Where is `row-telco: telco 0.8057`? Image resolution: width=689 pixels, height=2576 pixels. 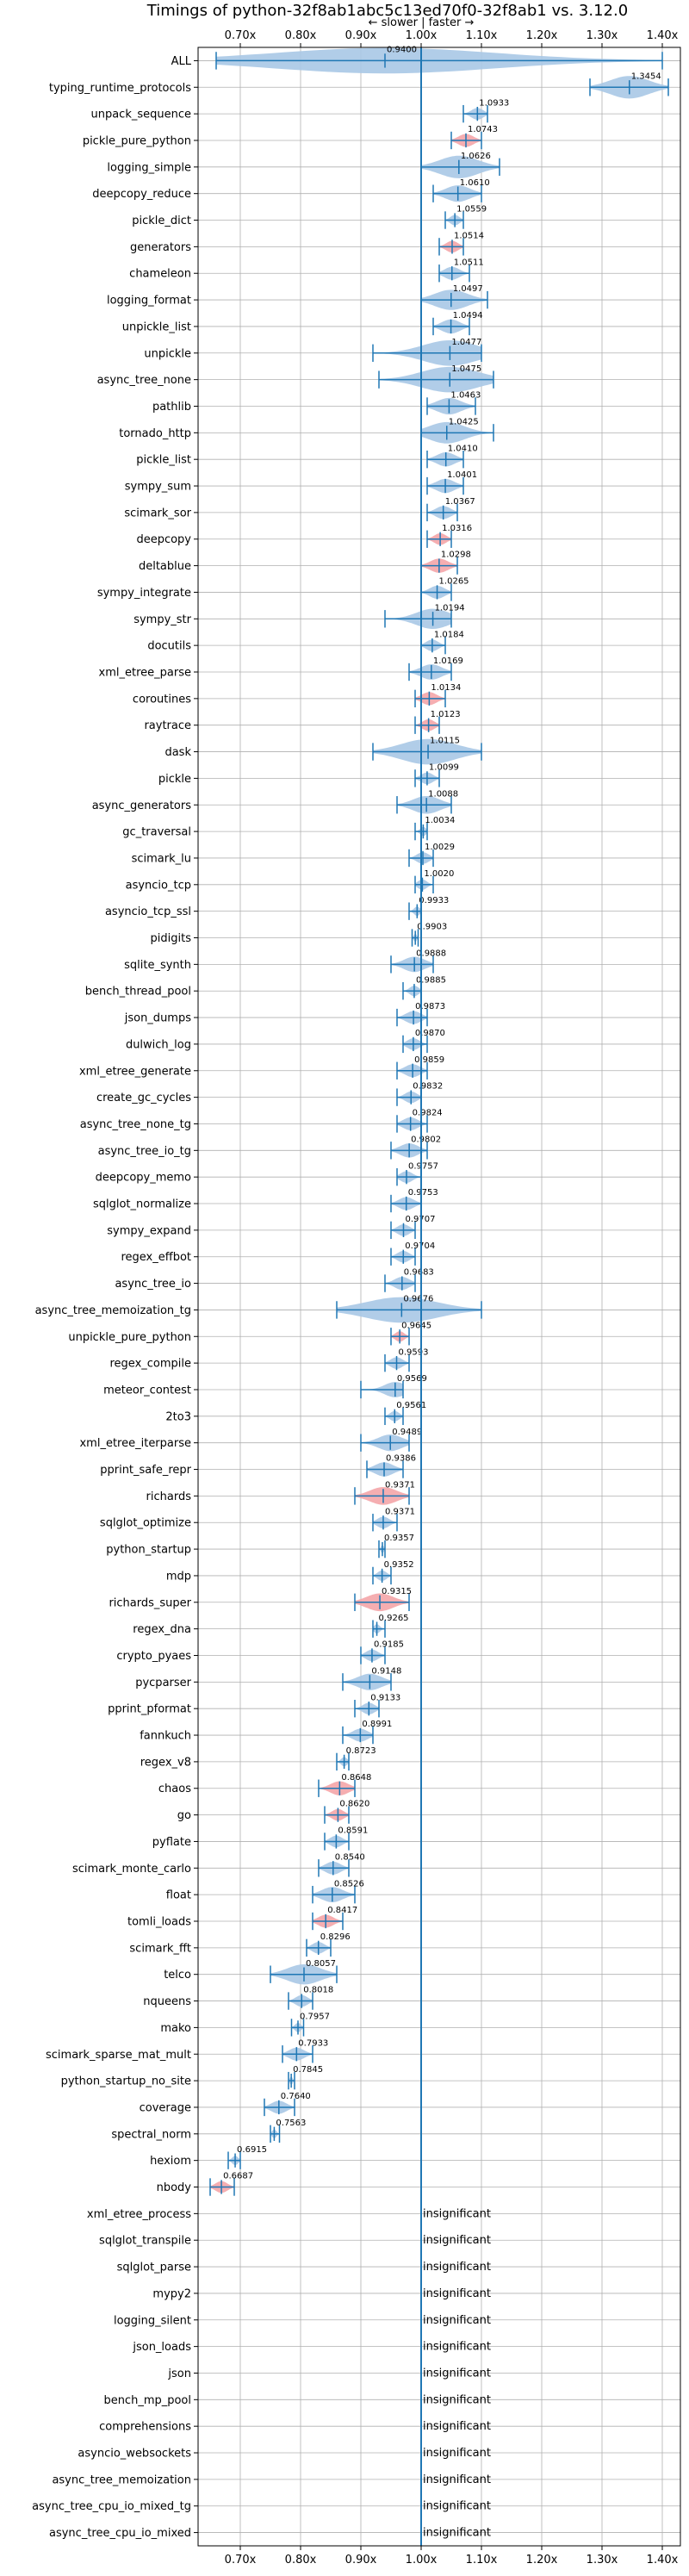 row-telco: telco 0.8057 is located at coordinates (251, 1972).